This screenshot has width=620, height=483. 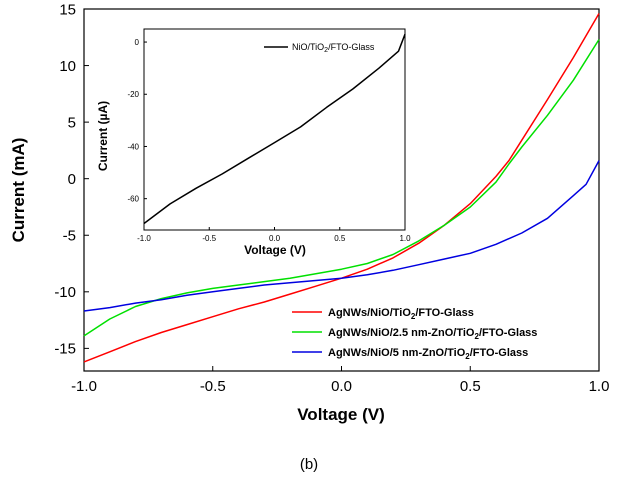 I want to click on inset-legend-label: NiO/TiO2/FTO-Glass, so click(x=333, y=48).